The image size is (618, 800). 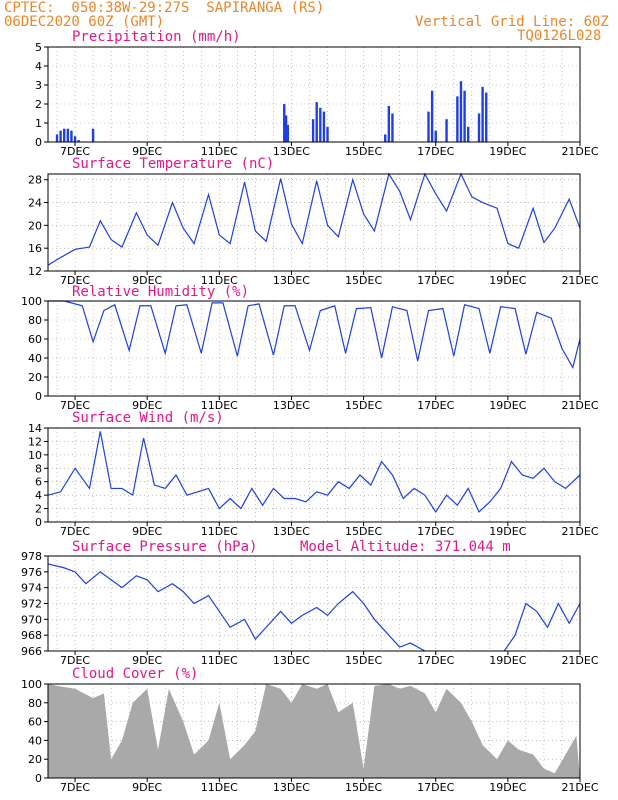 What do you see at coordinates (35, 759) in the screenshot?
I see `y-tick-label: 20` at bounding box center [35, 759].